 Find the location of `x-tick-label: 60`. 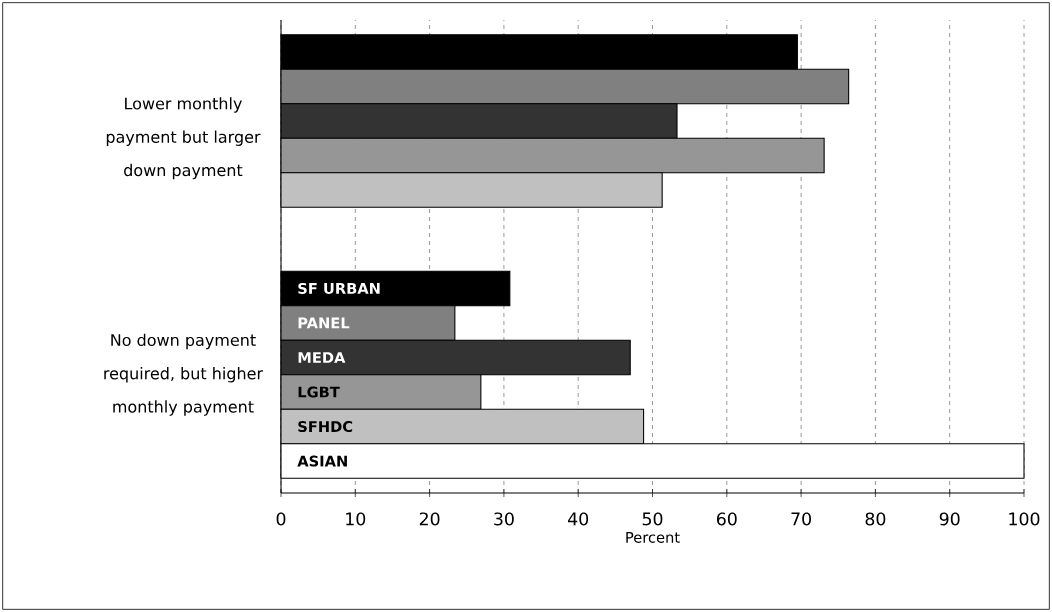

x-tick-label: 60 is located at coordinates (726, 519).